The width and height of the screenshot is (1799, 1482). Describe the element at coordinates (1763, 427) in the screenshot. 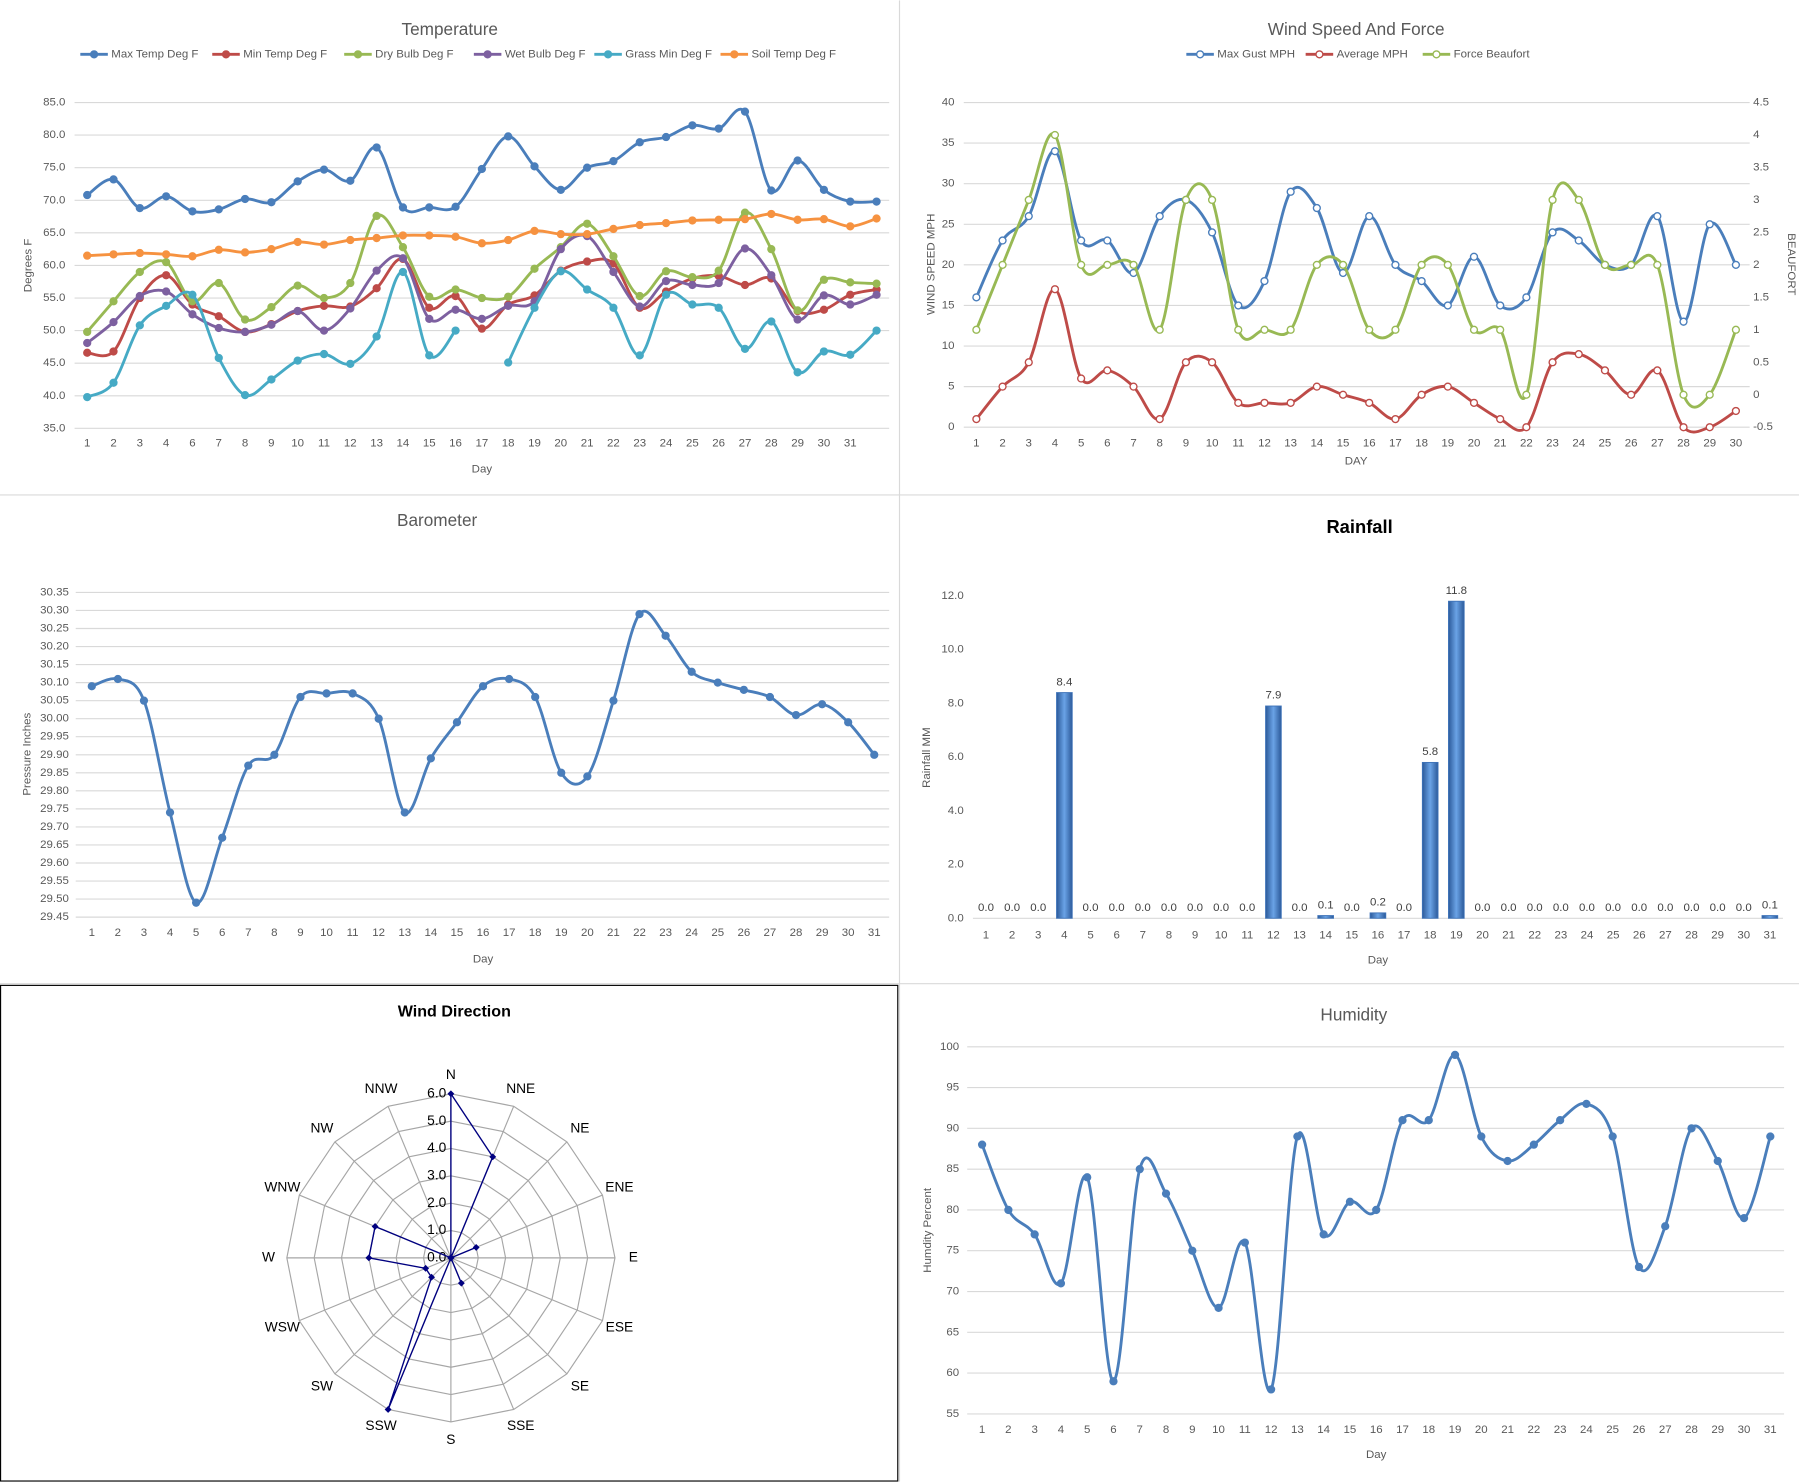

I see `y2-tick-label: -0.5` at that location.